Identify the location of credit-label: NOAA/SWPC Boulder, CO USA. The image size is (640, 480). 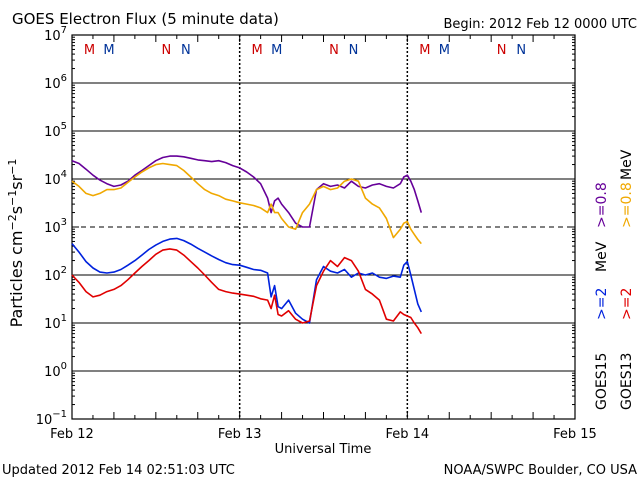
(540, 470).